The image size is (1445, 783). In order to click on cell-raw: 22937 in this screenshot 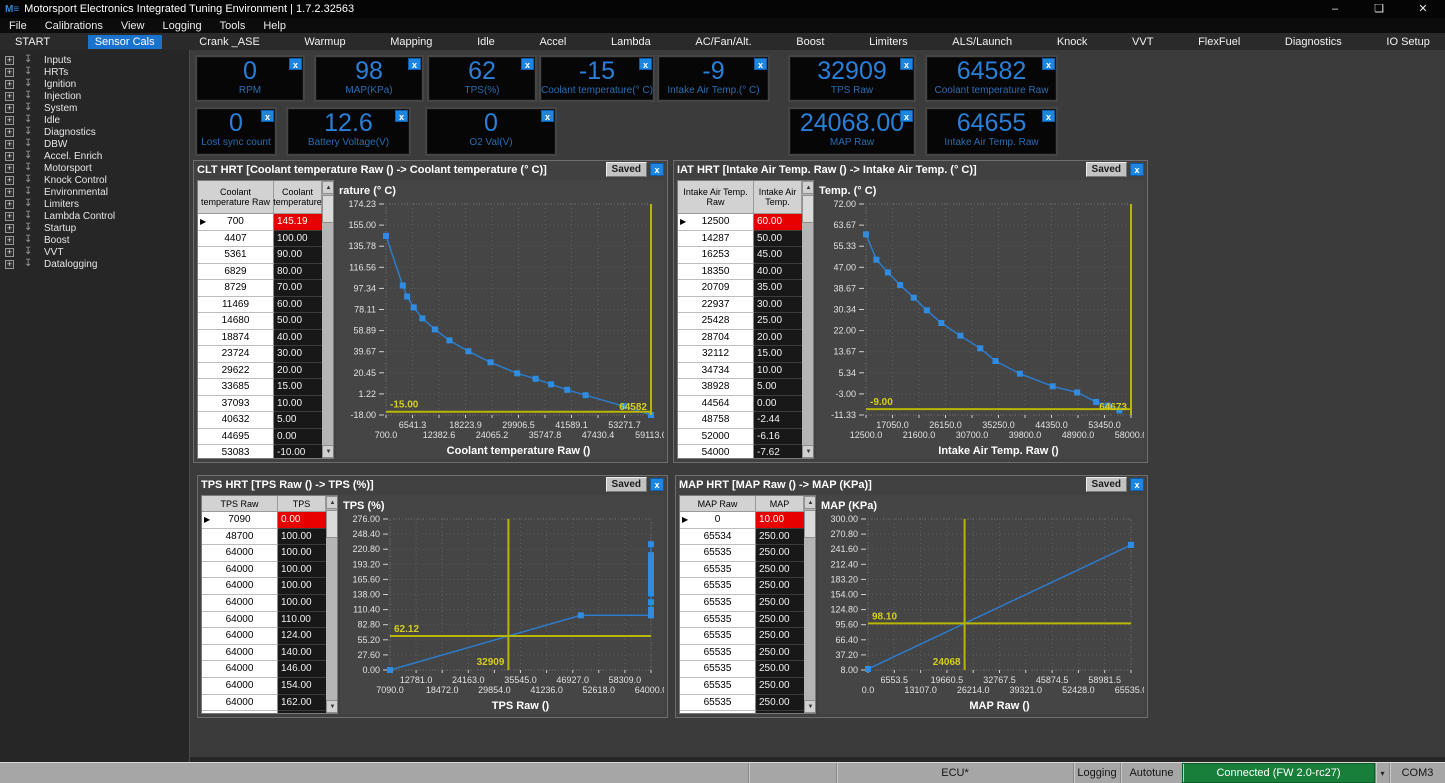, I will do `click(716, 304)`.